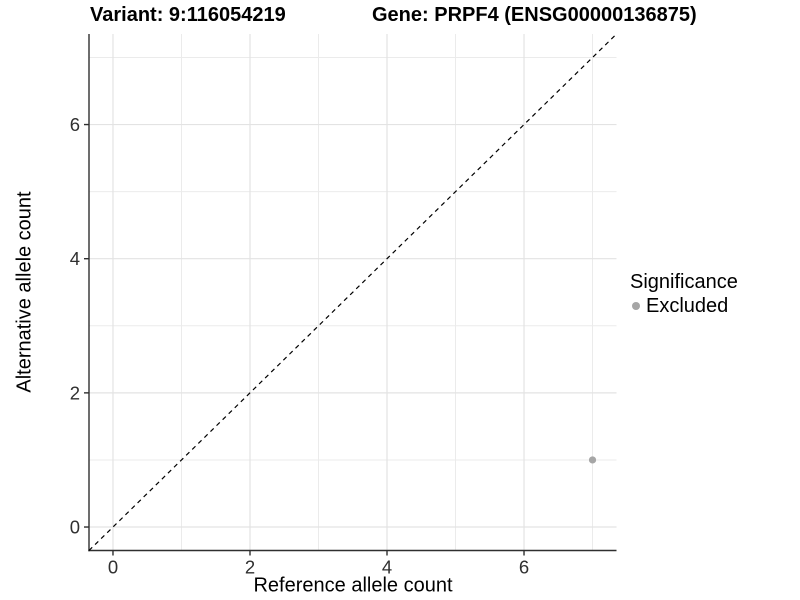 Image resolution: width=800 pixels, height=600 pixels. Describe the element at coordinates (24, 292) in the screenshot. I see `y-axis-title: Alternative allele count` at that location.